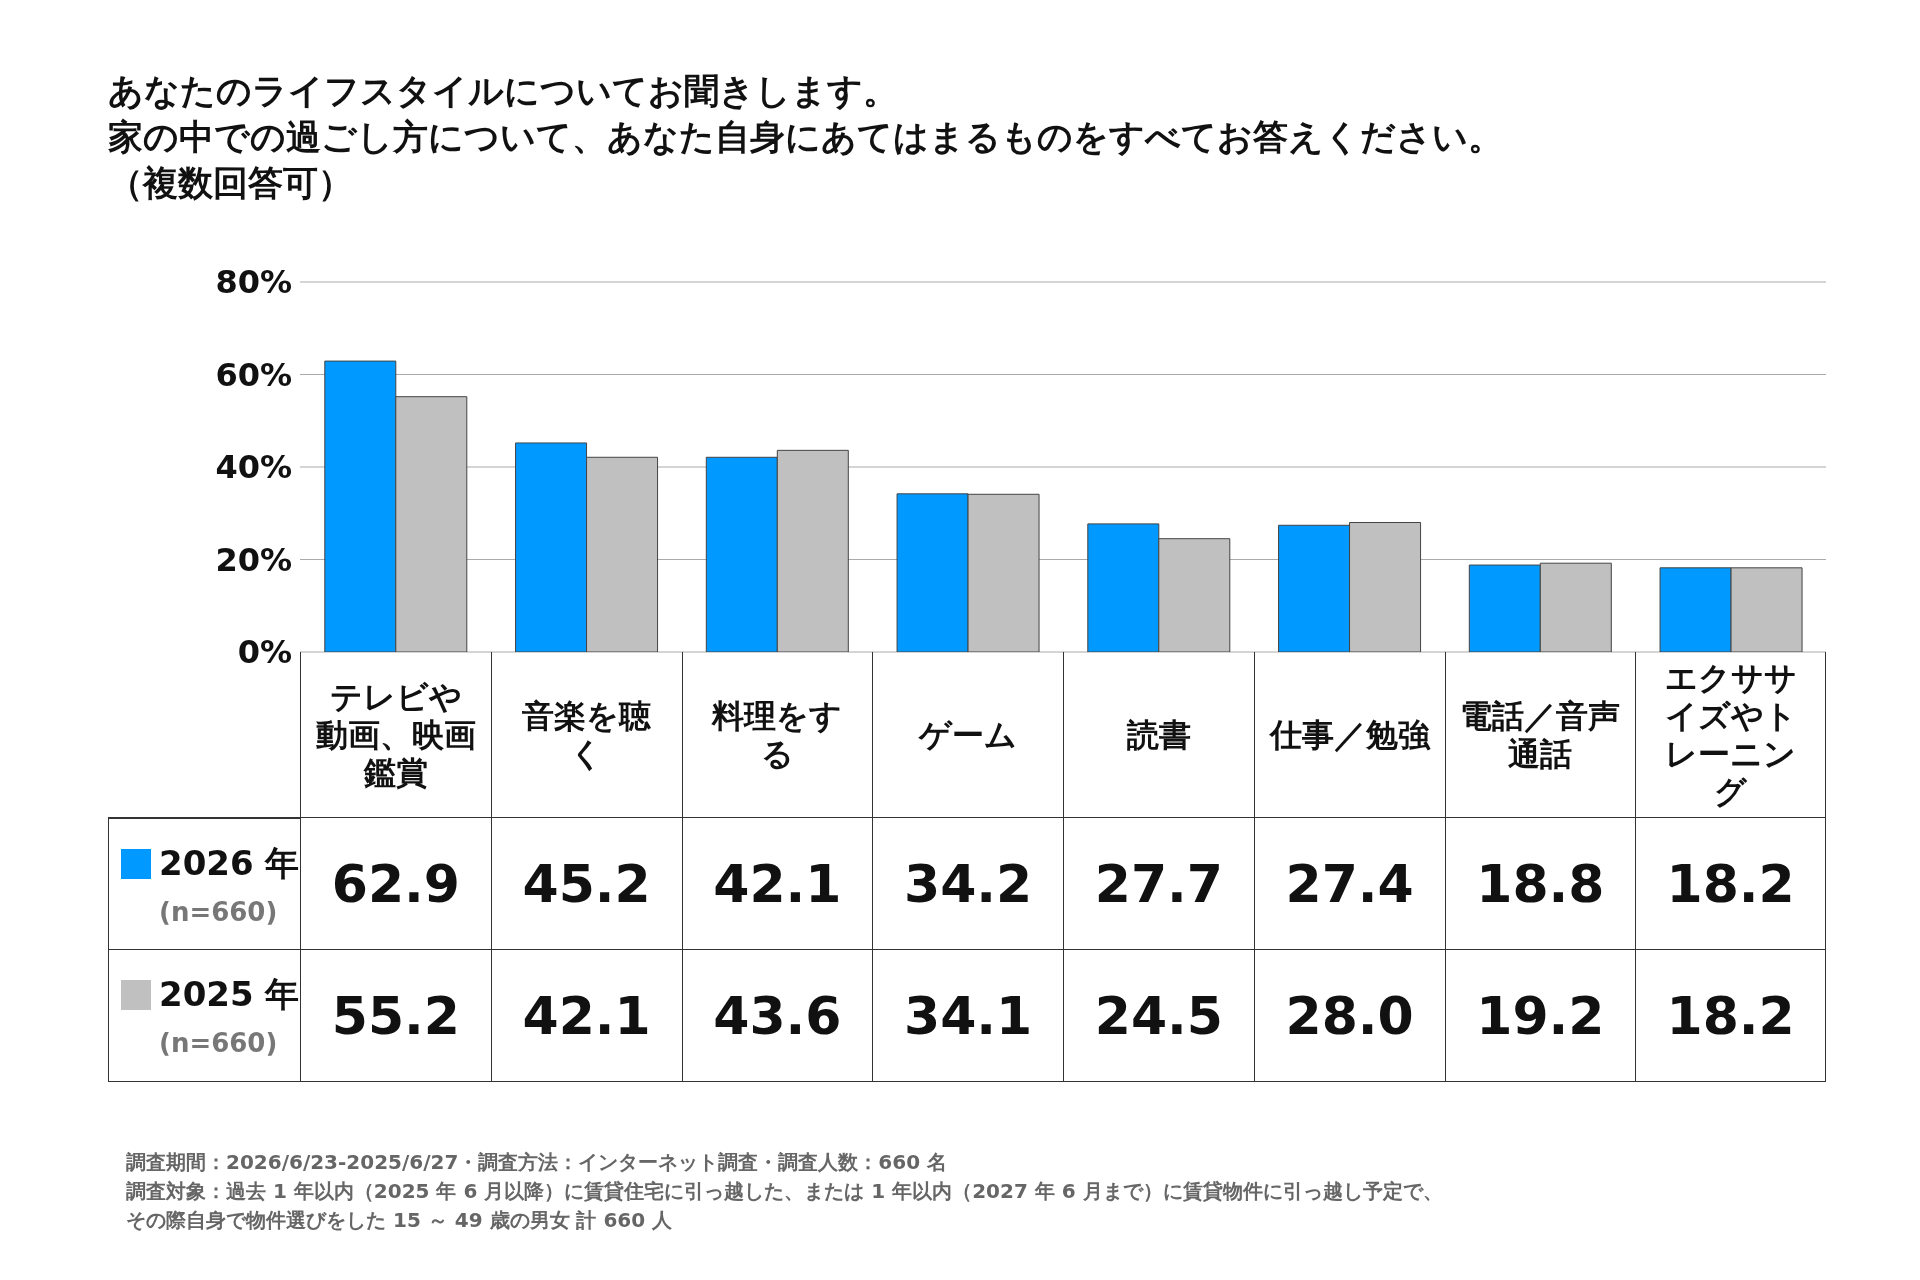 Image resolution: width=1920 pixels, height=1280 pixels. Describe the element at coordinates (805, 137) in the screenshot. I see `chart-subtitle: 家の中での過ごし方について、あなた自身にあてはまるものをすべてお答えください。` at that location.